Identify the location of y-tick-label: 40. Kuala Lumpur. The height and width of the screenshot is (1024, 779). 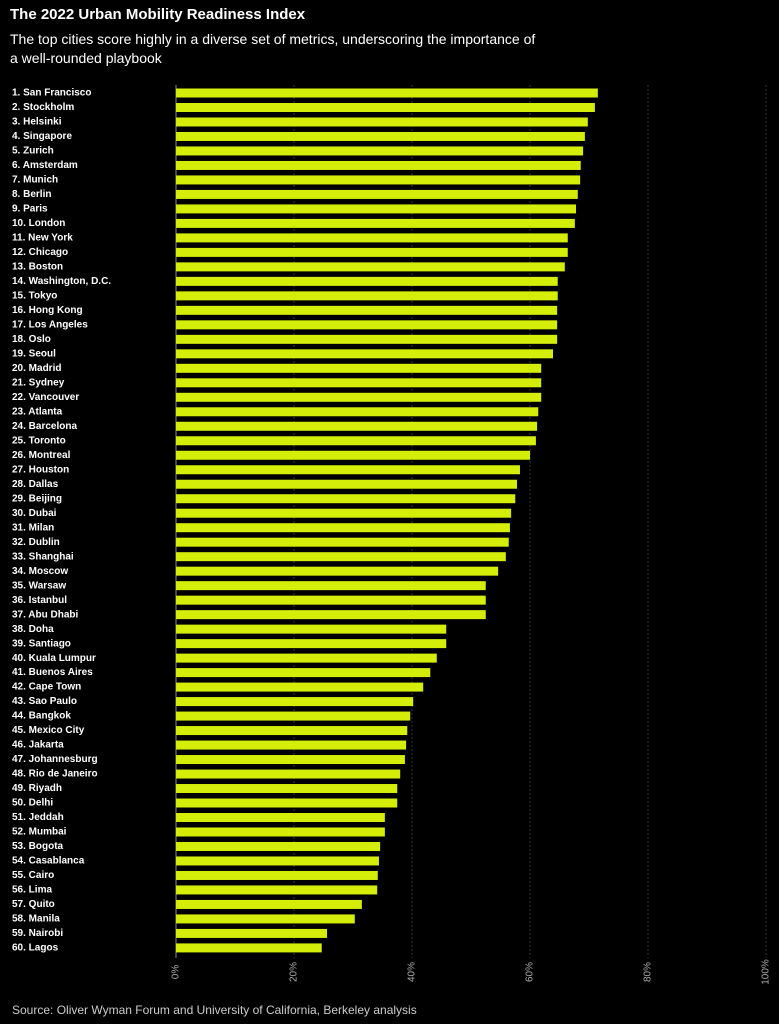
(54, 658).